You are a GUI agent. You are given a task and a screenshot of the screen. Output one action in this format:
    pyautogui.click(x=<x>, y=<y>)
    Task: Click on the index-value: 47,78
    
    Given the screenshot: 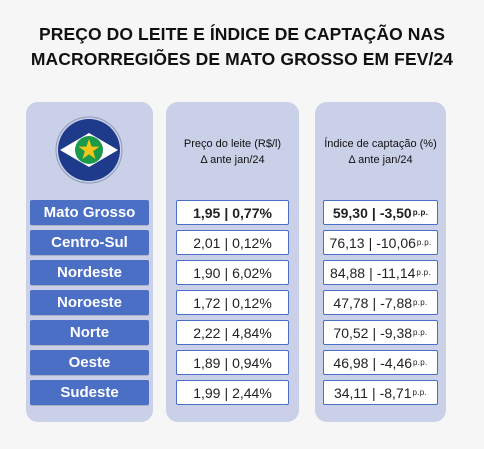 What is the action you would take?
    pyautogui.click(x=351, y=302)
    